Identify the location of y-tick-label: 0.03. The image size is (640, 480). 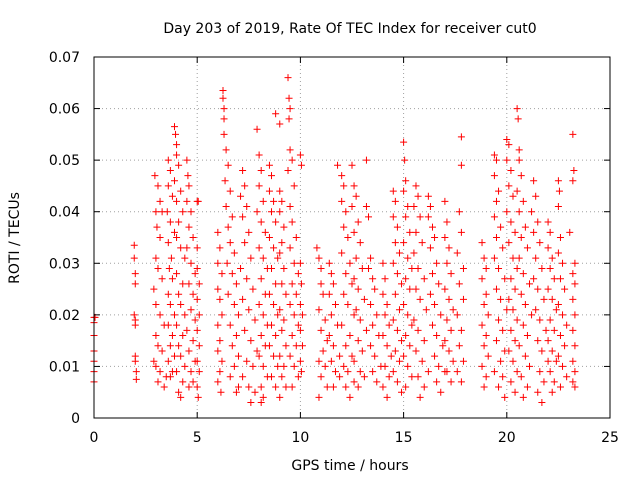
(64, 264).